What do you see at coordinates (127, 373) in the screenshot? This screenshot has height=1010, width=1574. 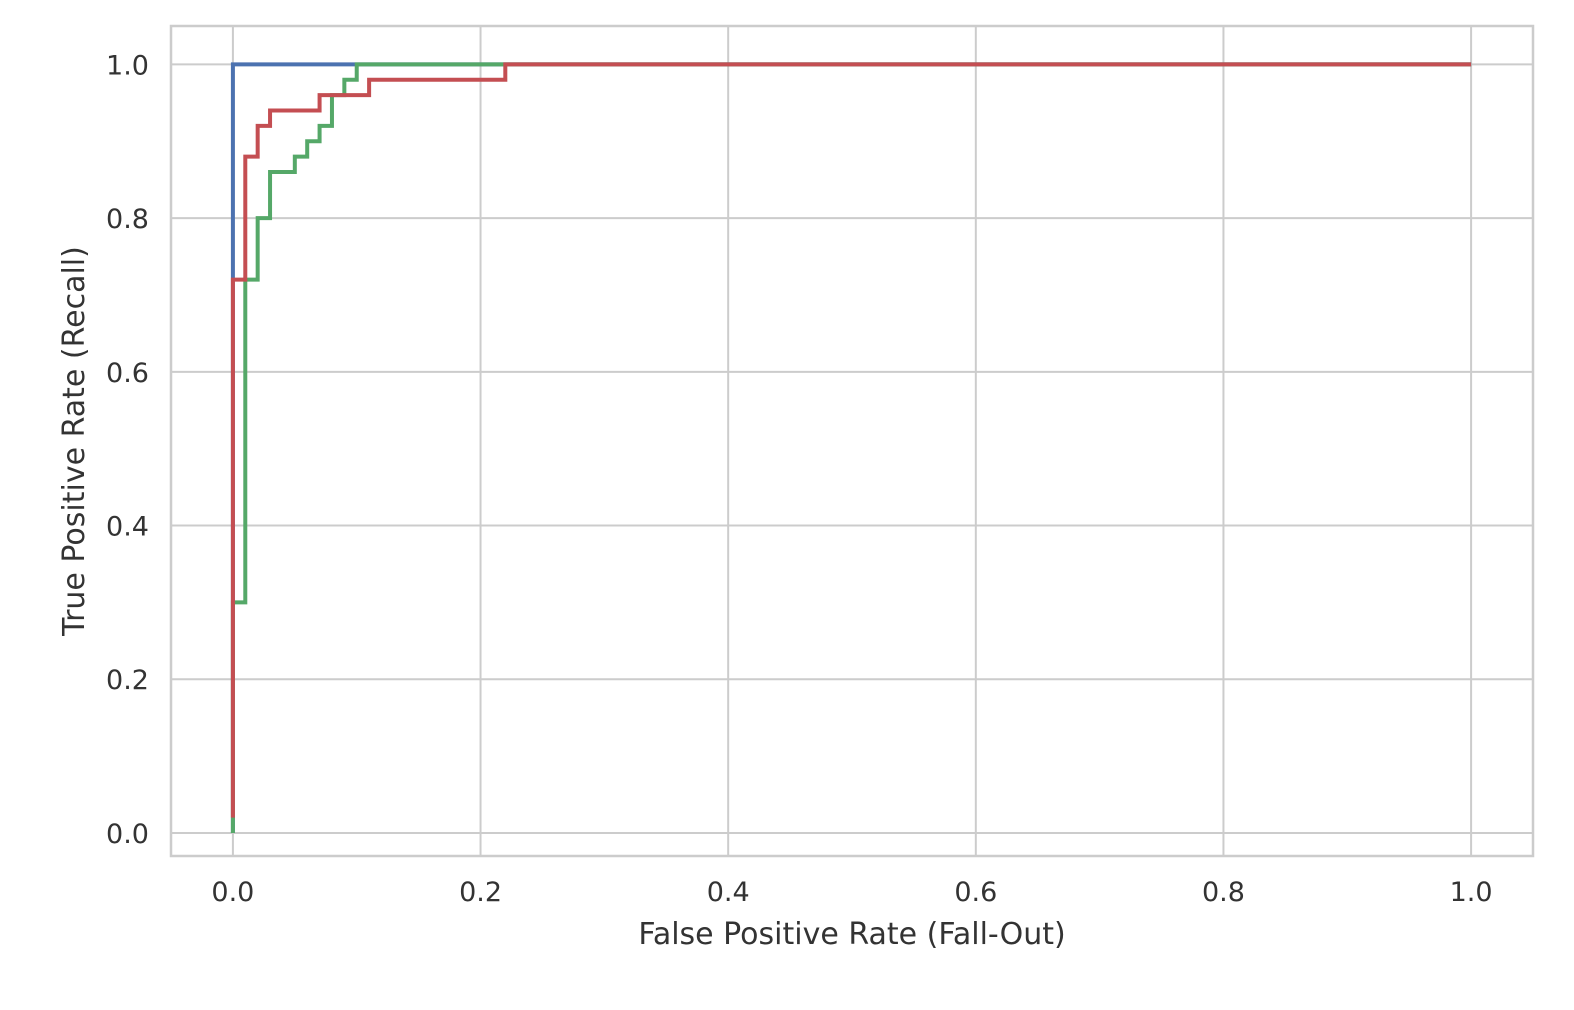 I see `y-tick-label: 0.6` at bounding box center [127, 373].